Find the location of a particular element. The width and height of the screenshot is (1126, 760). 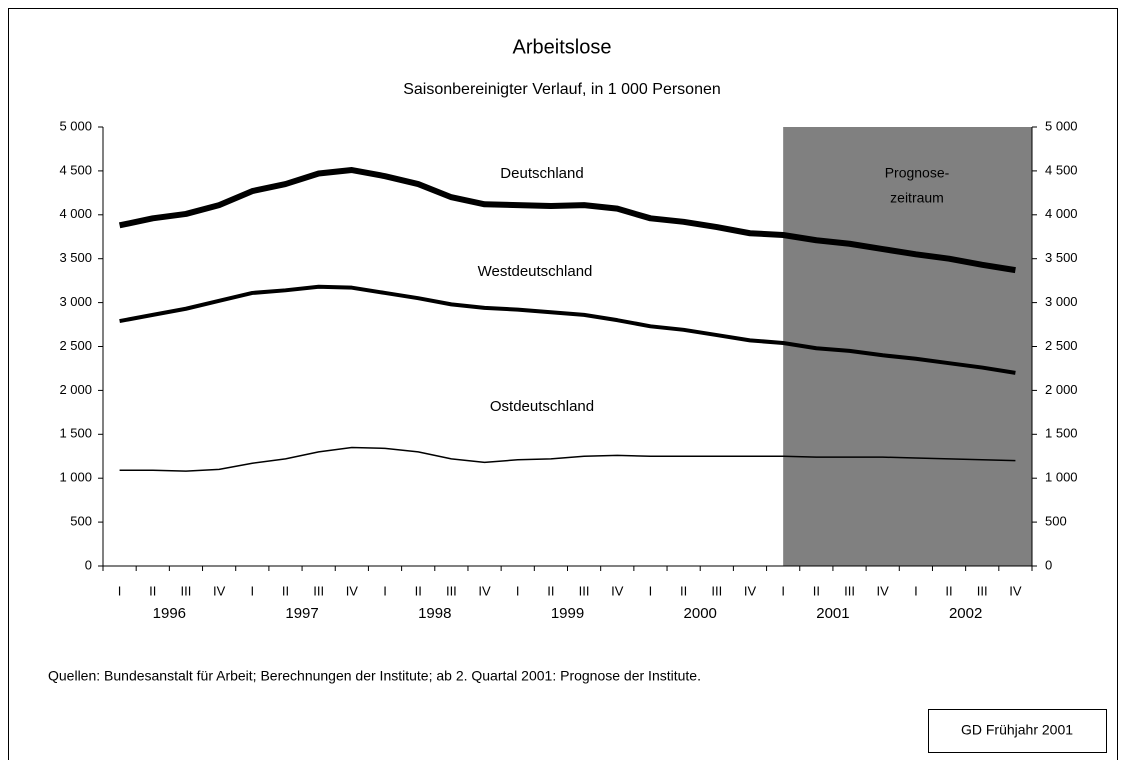

series-label: Deutschland is located at coordinates (541, 173).